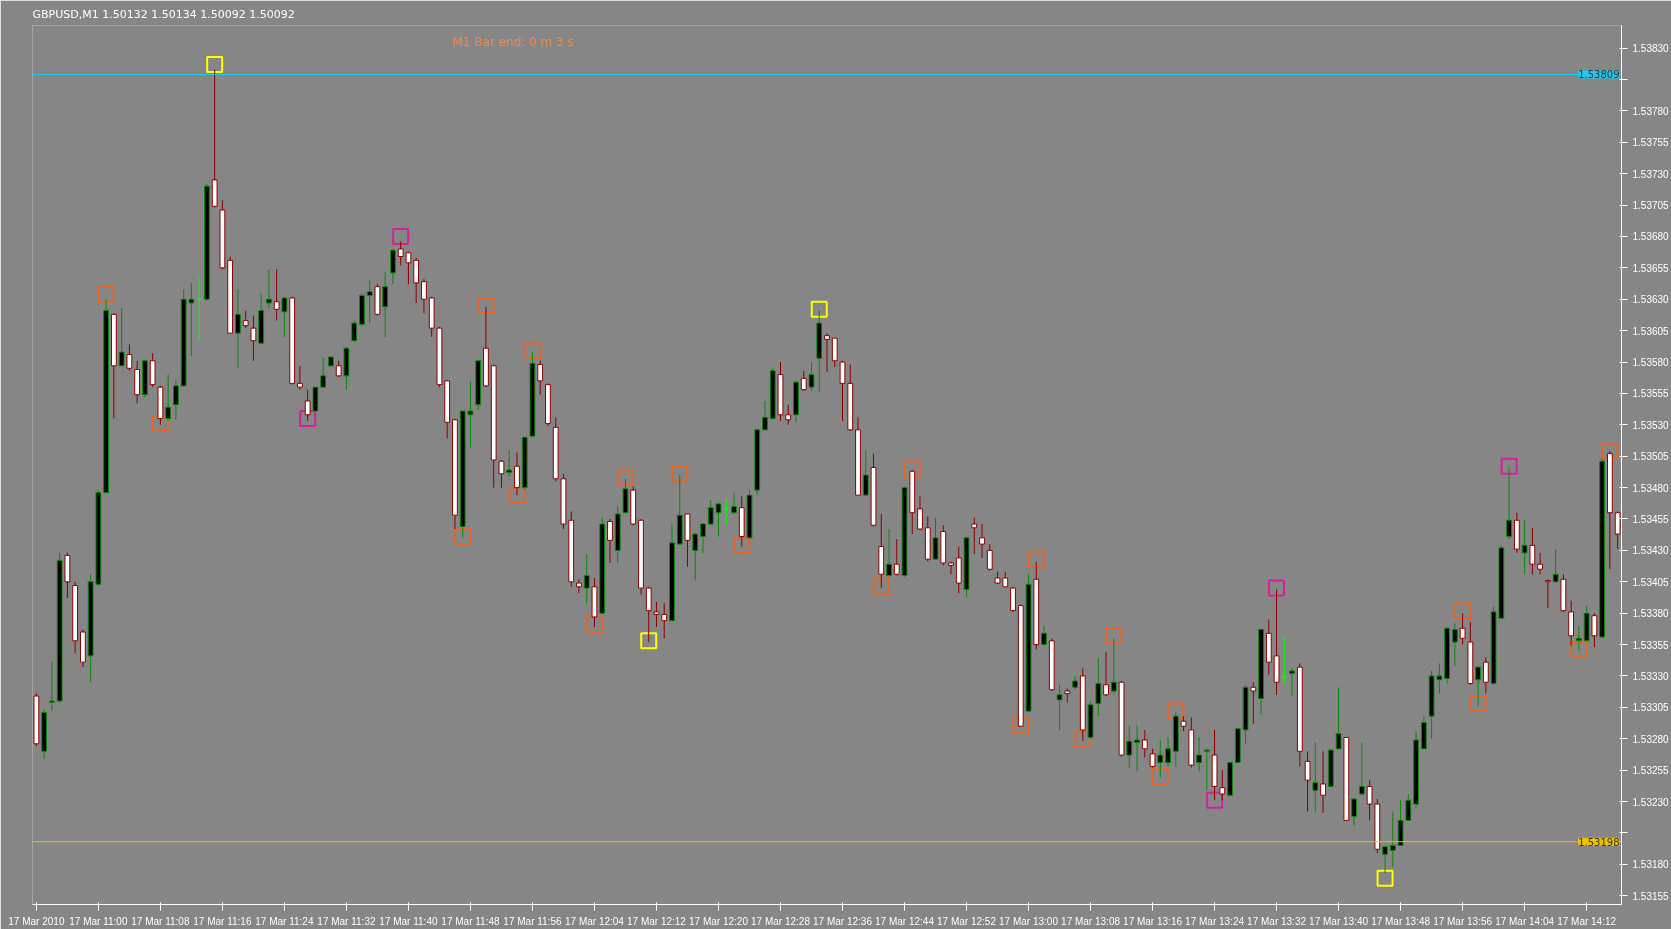  Describe the element at coordinates (657, 921) in the screenshot. I see `x-tick-label: 17 Mar 12:12` at that location.